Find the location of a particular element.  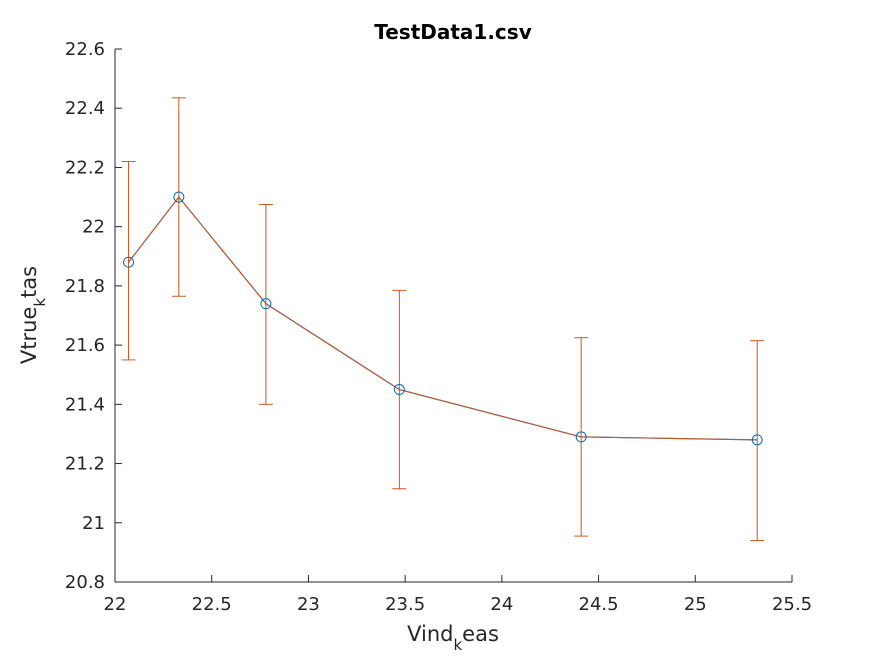

x-tick-label: 22 is located at coordinates (115, 604).